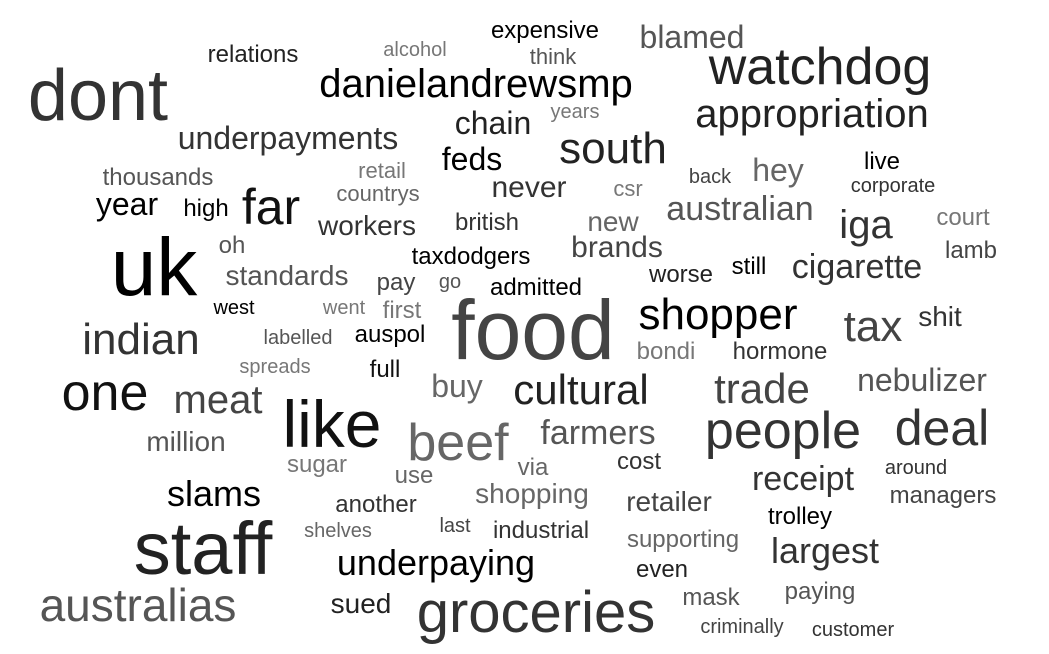 The width and height of the screenshot is (1049, 654). What do you see at coordinates (385, 369) in the screenshot?
I see `word-full: full` at bounding box center [385, 369].